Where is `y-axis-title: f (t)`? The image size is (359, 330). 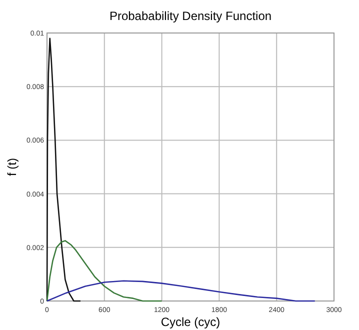 y-axis-title: f (t) is located at coordinates (12, 167).